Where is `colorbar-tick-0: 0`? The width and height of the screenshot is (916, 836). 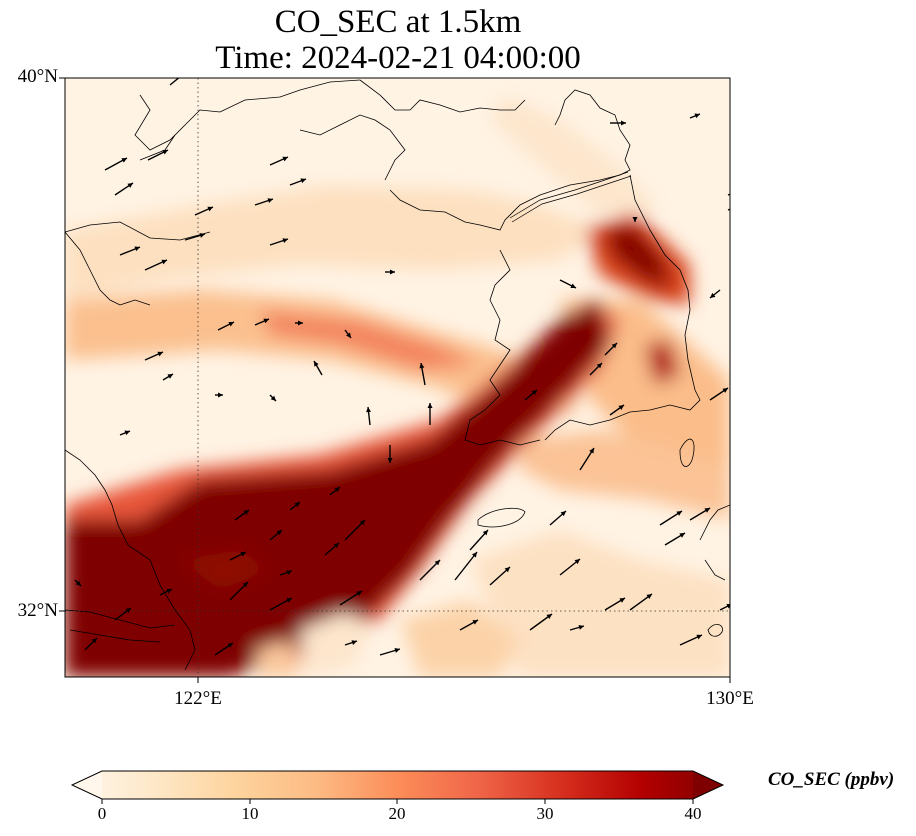
colorbar-tick-0: 0 is located at coordinates (102, 813).